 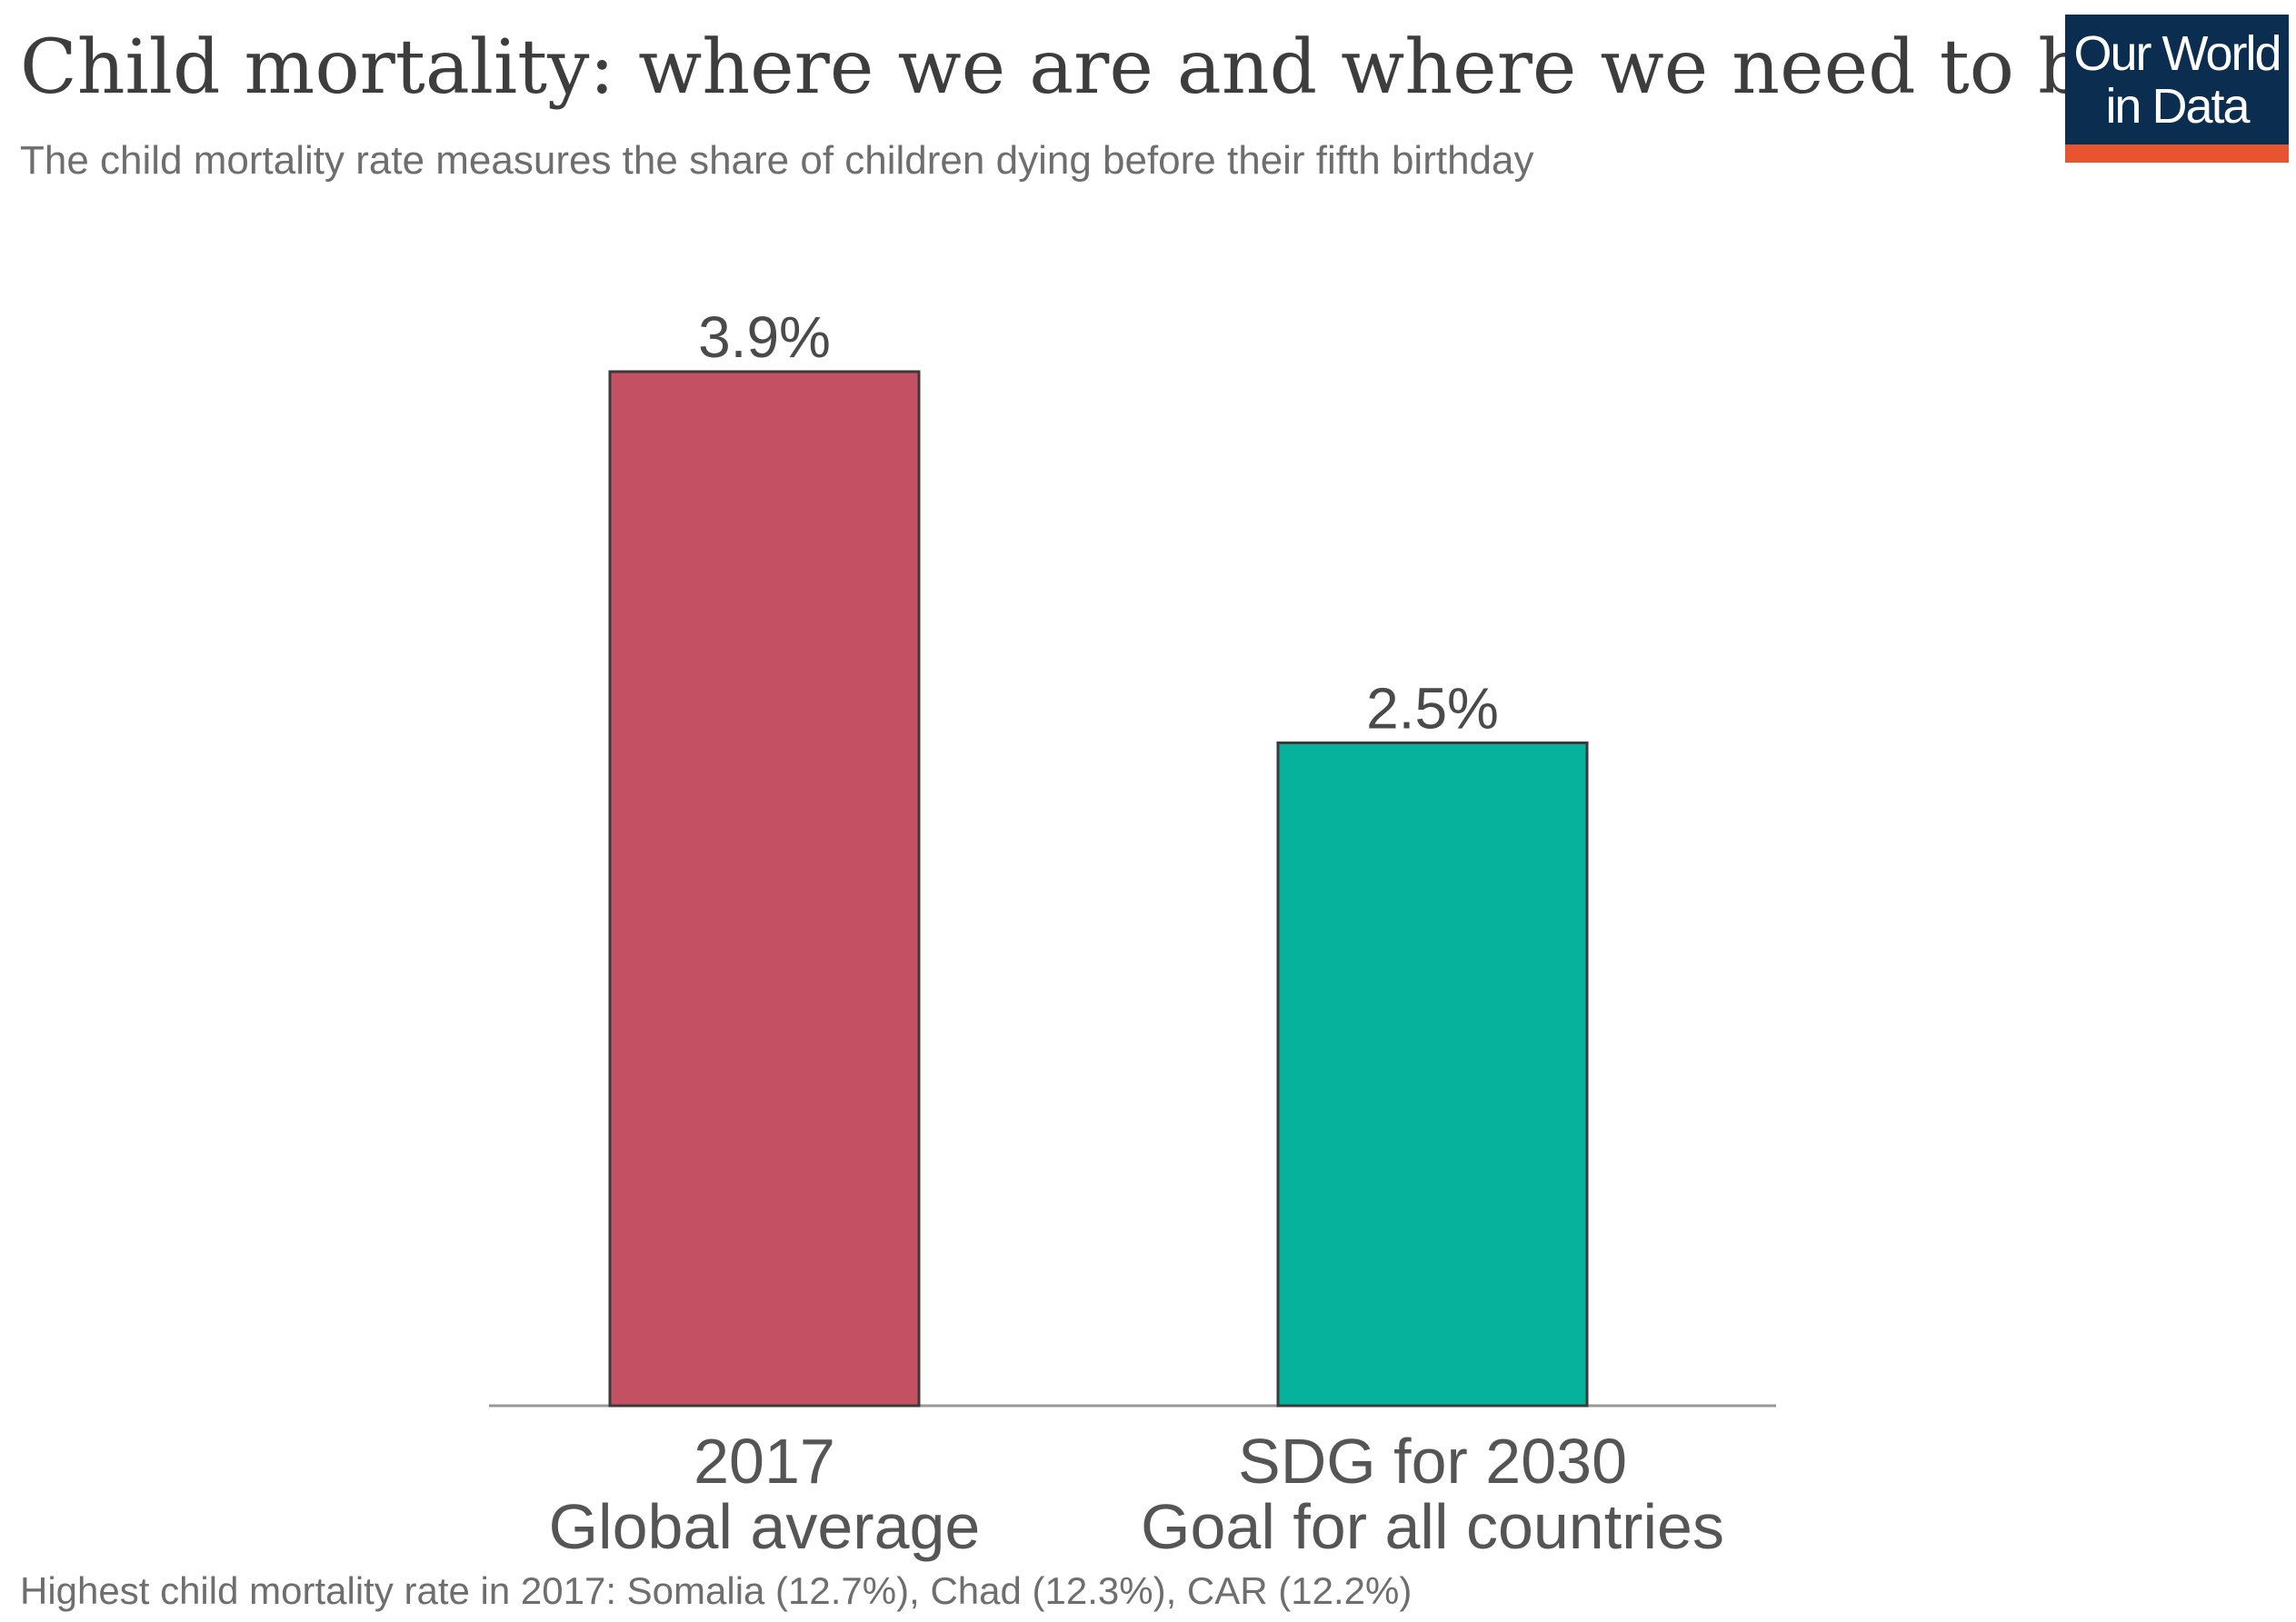 What do you see at coordinates (764, 1461) in the screenshot?
I see `category-label-1-line-1: 2017` at bounding box center [764, 1461].